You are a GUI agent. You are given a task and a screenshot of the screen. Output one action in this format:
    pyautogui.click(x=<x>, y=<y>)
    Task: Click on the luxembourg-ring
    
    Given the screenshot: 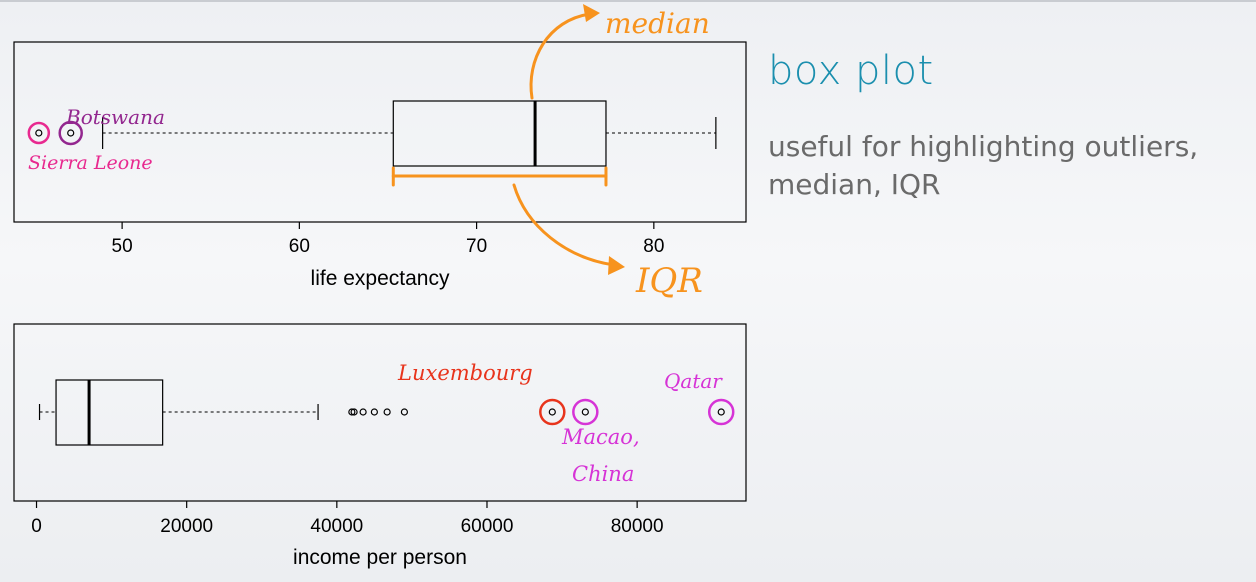 What is the action you would take?
    pyautogui.click(x=552, y=412)
    